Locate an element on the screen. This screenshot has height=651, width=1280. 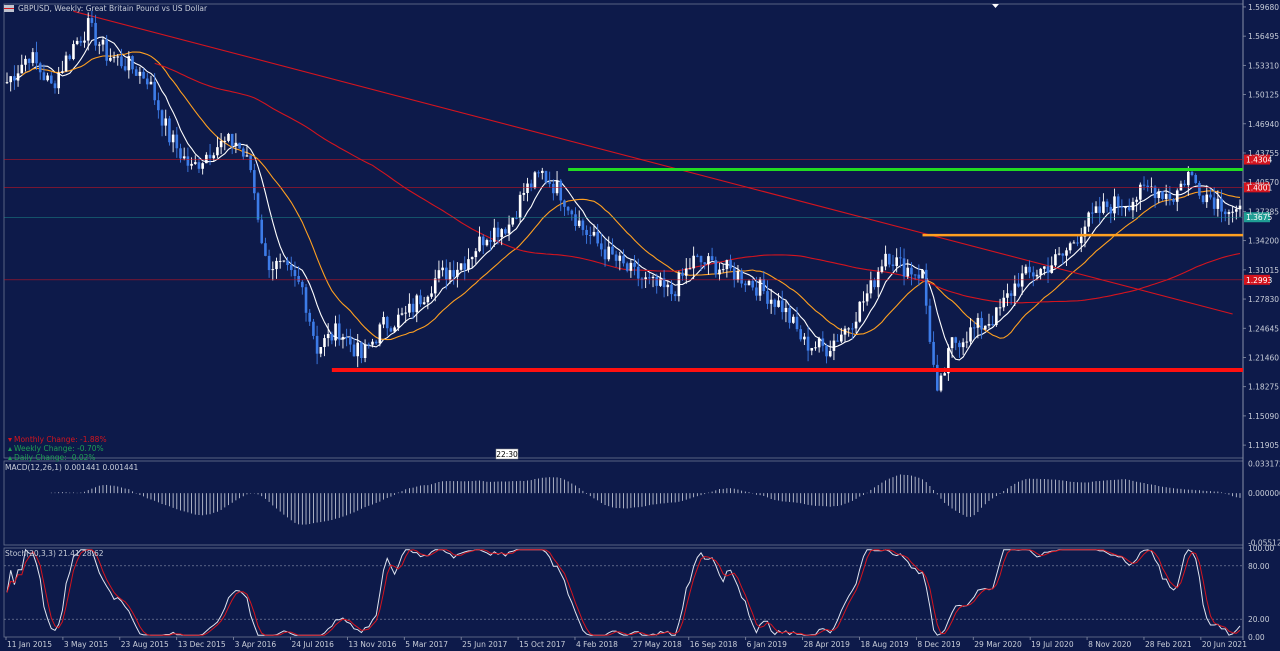
x-tick-label: 8 Nov 2020 is located at coordinates (1109, 644).